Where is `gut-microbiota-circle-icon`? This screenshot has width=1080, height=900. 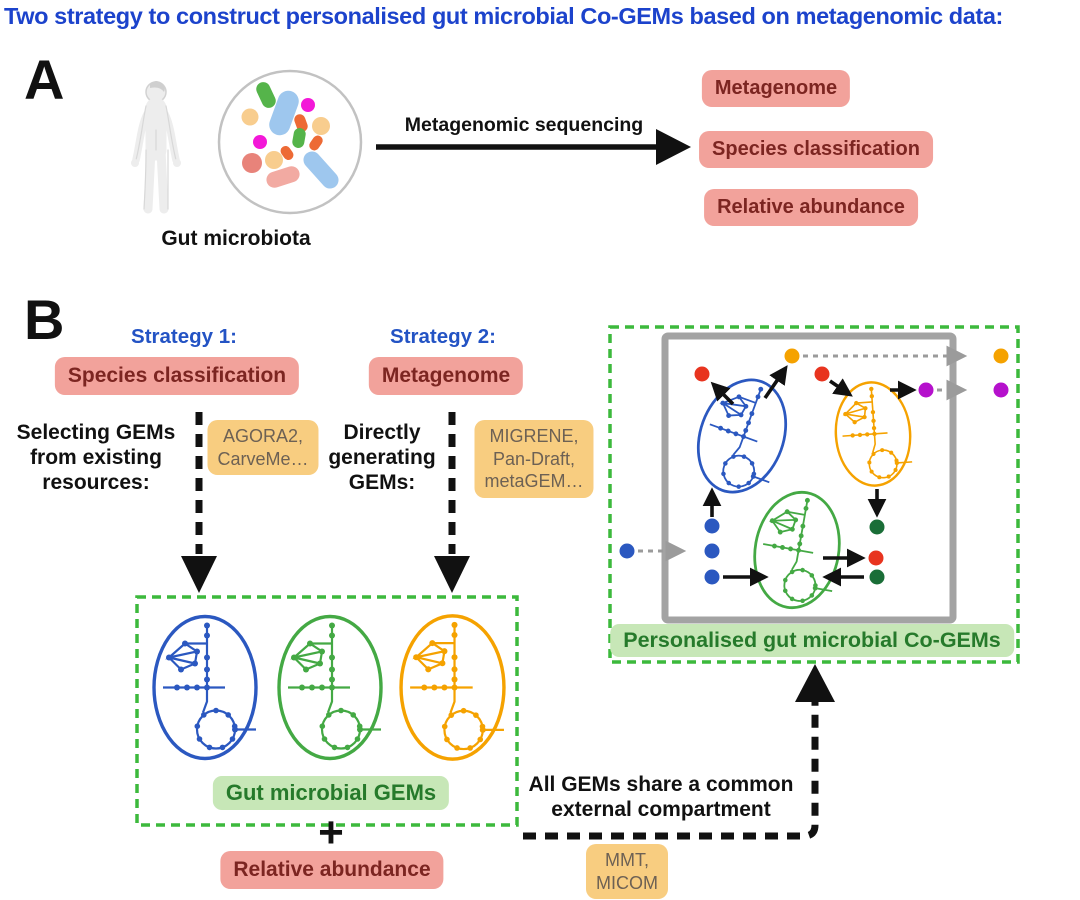
gut-microbiota-circle-icon is located at coordinates (290, 142).